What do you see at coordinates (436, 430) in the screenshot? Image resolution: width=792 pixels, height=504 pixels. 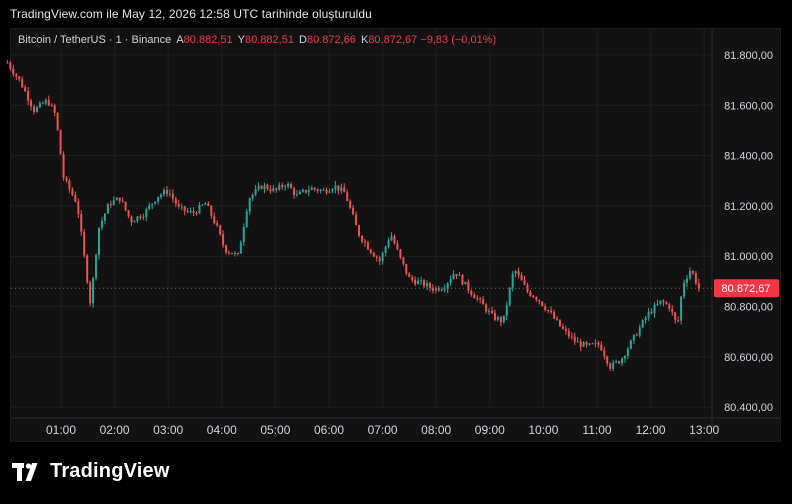 I see `x-tick-label: 08:00` at bounding box center [436, 430].